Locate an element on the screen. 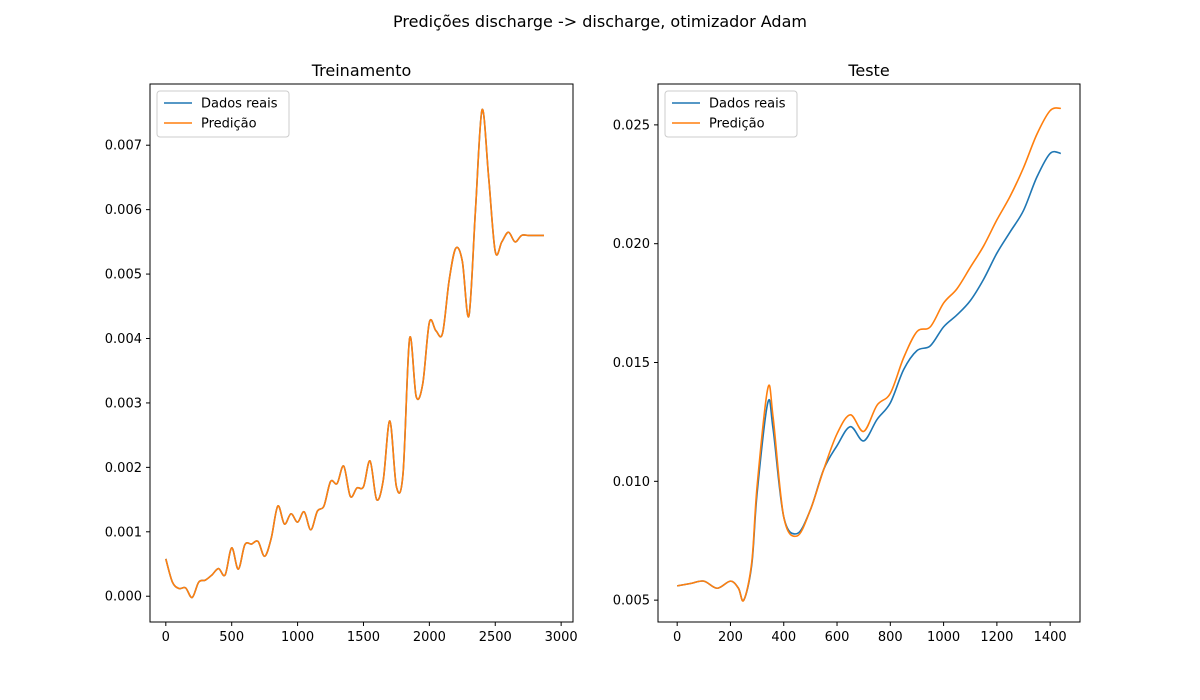 This screenshot has height=700, width=1200. x-tick-label: 2000 is located at coordinates (429, 637).